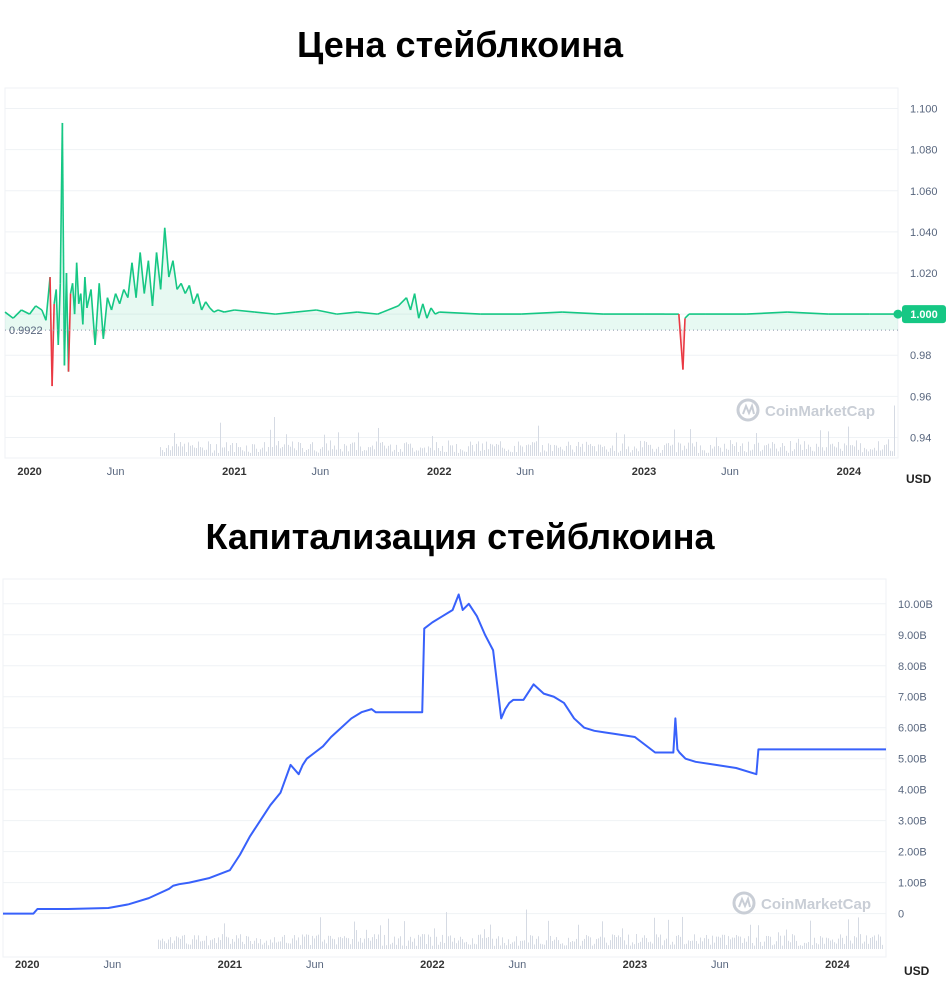 This screenshot has height=989, width=950. What do you see at coordinates (321, 472) in the screenshot?
I see `x-tick-label: Jun` at bounding box center [321, 472].